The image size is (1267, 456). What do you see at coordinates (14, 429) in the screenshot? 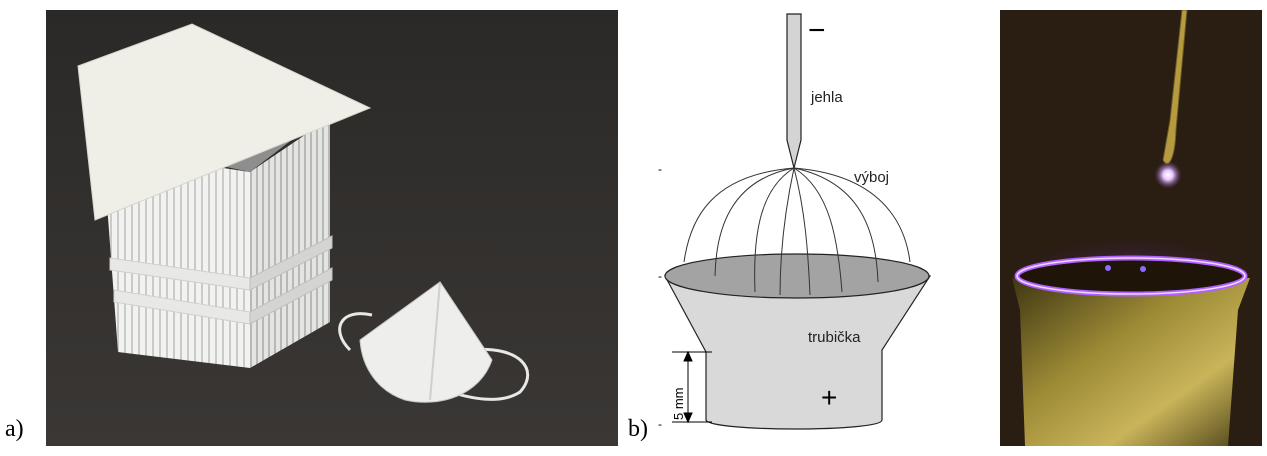
I see `panel-a-label: a)` at bounding box center [14, 429].